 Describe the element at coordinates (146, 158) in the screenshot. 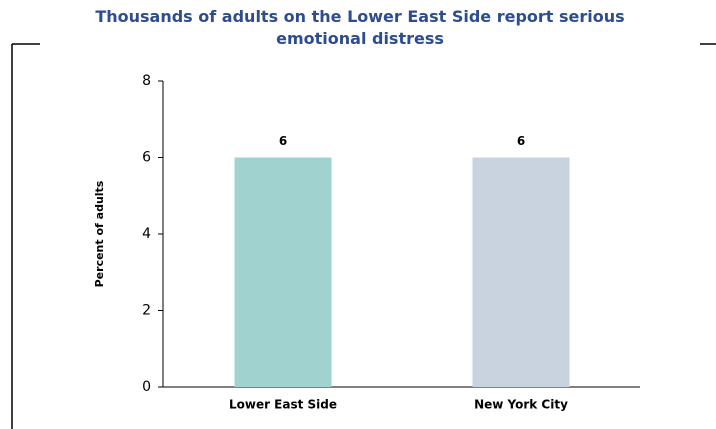

I see `y-tick-label: 6` at that location.